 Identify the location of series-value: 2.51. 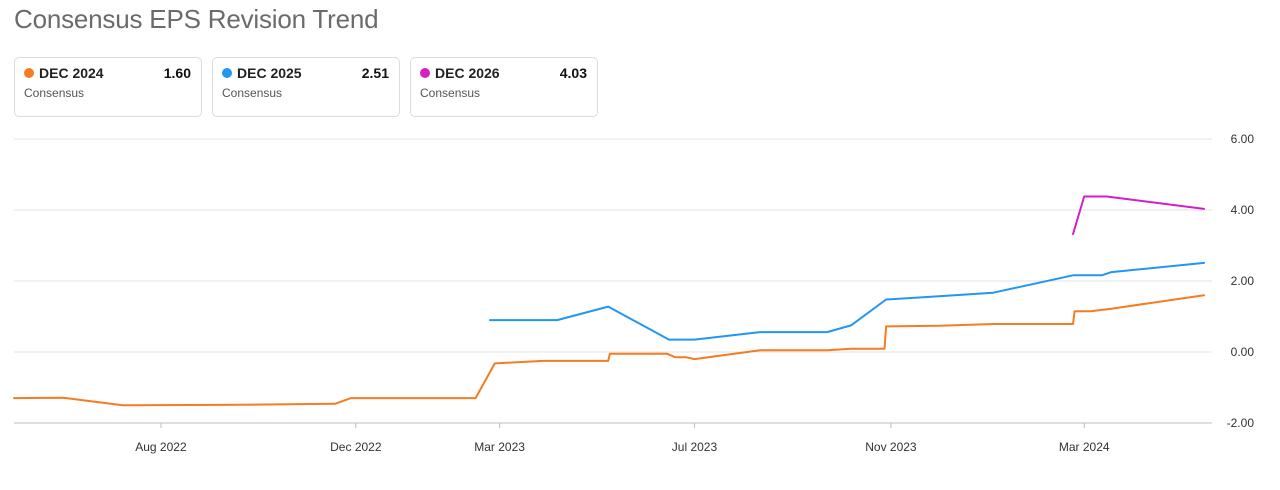
(375, 73).